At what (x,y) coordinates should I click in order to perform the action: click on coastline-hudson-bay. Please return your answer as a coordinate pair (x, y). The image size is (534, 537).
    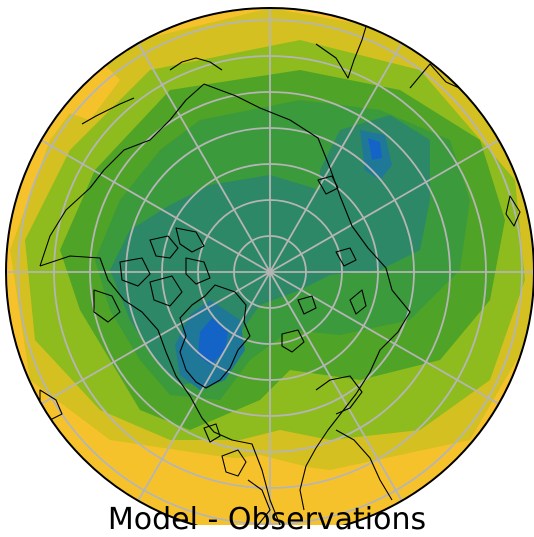
    Looking at the image, I should click on (107, 306).